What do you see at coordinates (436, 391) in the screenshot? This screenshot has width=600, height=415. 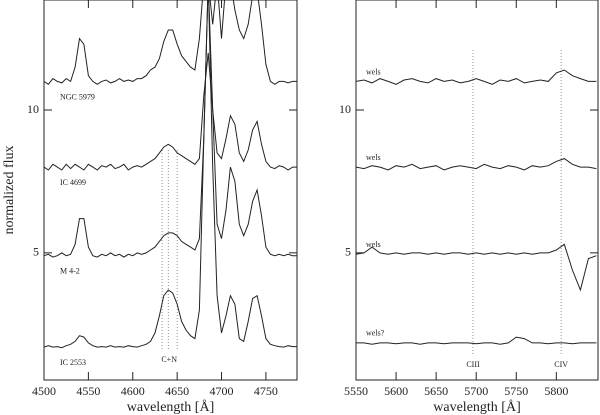 I see `x-tick-label: 5650` at bounding box center [436, 391].